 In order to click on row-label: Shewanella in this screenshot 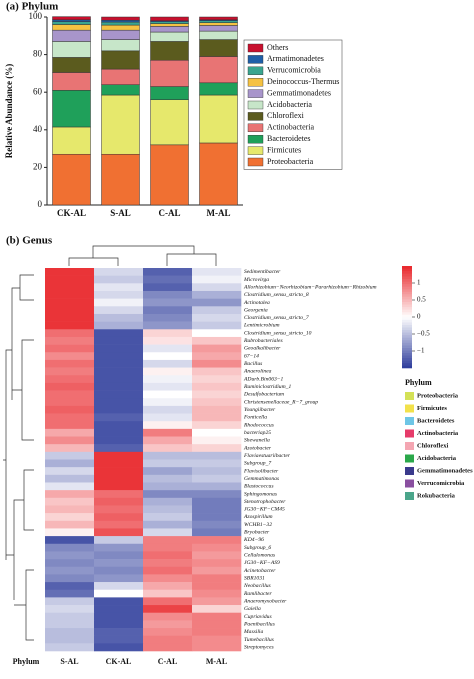, I will do `click(257, 441)`.